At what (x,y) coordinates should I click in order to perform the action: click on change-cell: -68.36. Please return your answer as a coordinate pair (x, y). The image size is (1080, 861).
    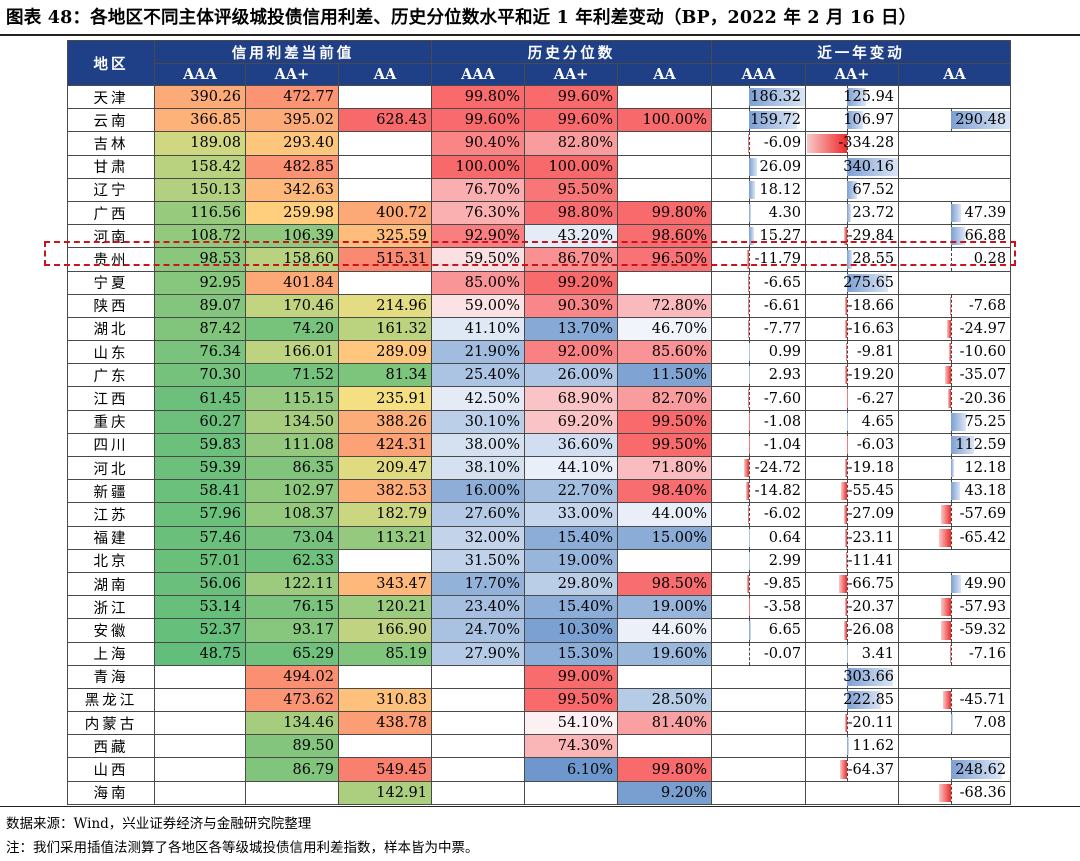
    Looking at the image, I should click on (955, 792).